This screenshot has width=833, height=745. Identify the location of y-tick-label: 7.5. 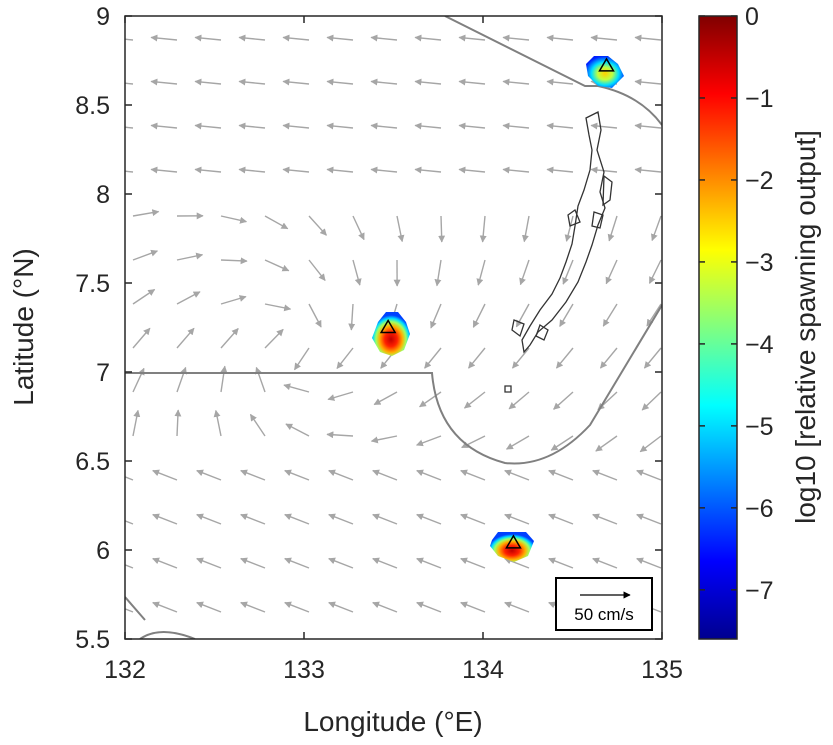
(92, 284).